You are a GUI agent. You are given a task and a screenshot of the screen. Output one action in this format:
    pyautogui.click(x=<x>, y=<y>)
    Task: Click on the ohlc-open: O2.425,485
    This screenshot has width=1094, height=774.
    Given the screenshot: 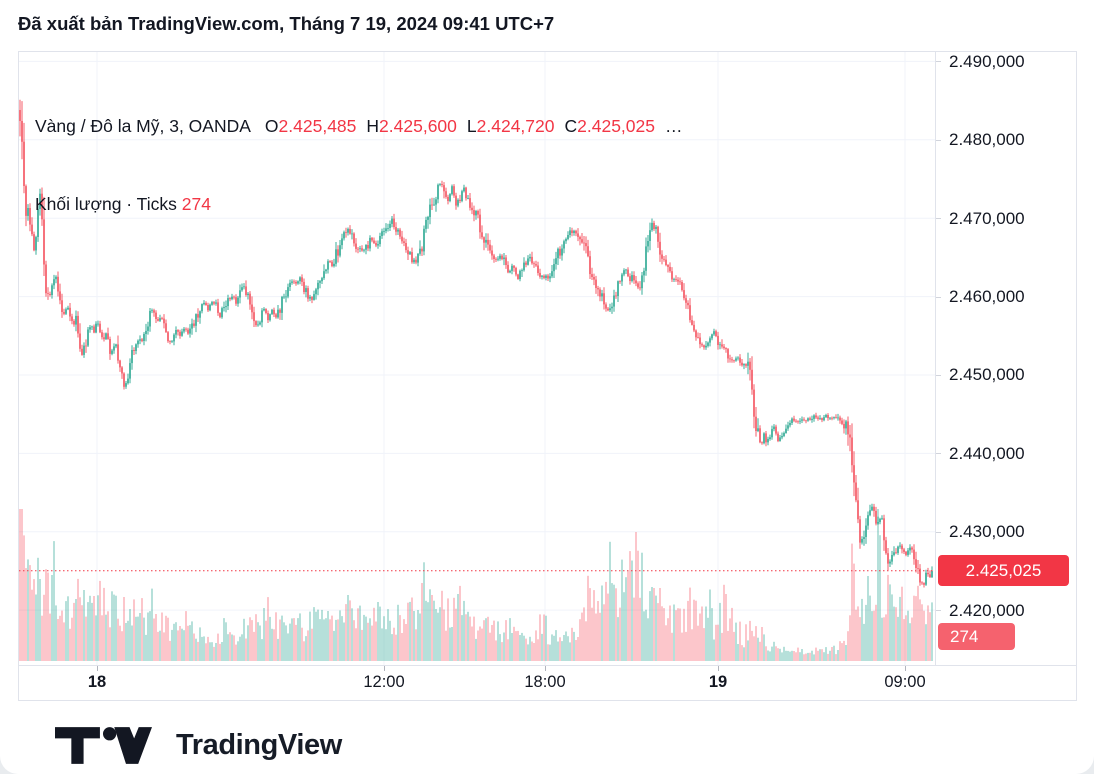 What is the action you would take?
    pyautogui.click(x=310, y=126)
    